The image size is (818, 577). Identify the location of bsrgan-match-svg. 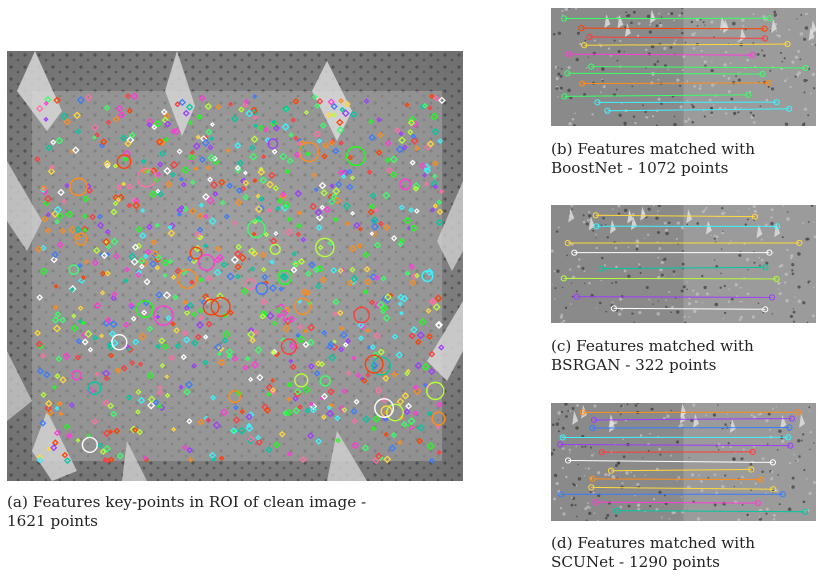
(683, 264).